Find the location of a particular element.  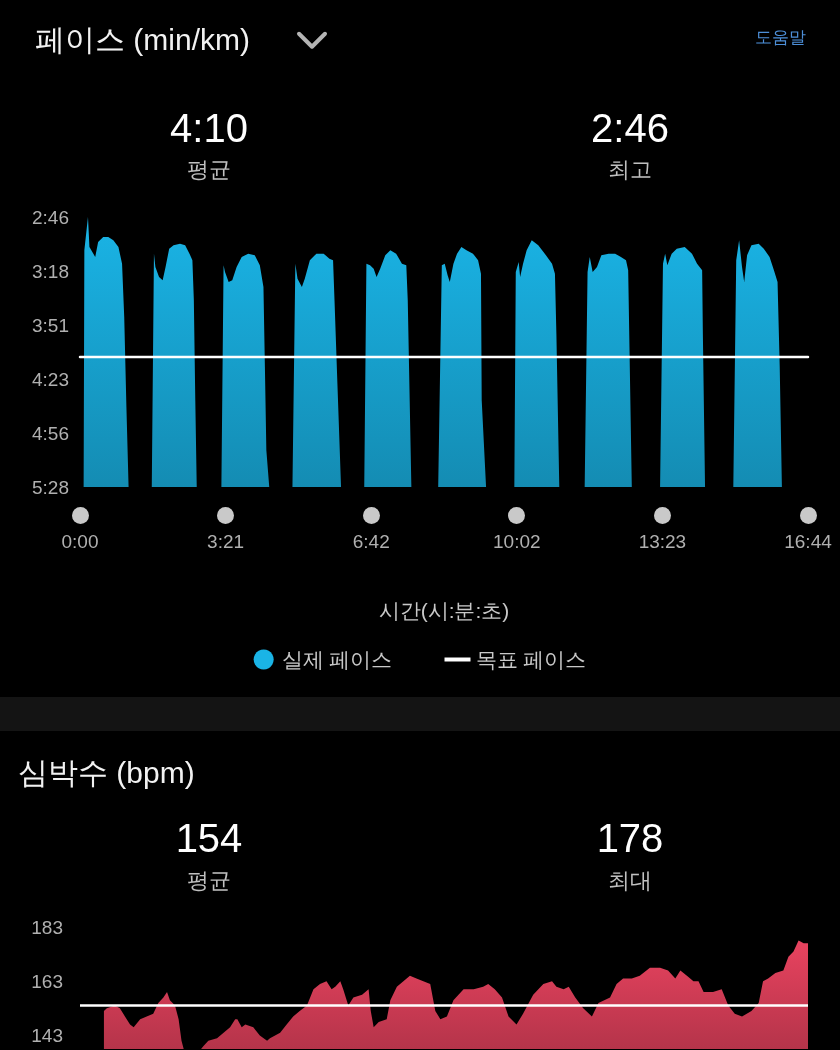

y-tick-label: 3:18 is located at coordinates (50, 271).